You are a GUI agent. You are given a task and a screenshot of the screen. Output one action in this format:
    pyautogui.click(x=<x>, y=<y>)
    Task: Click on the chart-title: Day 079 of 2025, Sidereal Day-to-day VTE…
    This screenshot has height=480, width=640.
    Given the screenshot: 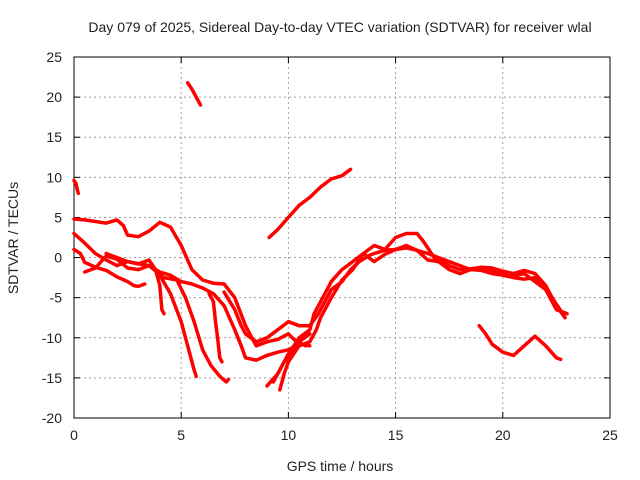 What is the action you would take?
    pyautogui.click(x=339, y=27)
    